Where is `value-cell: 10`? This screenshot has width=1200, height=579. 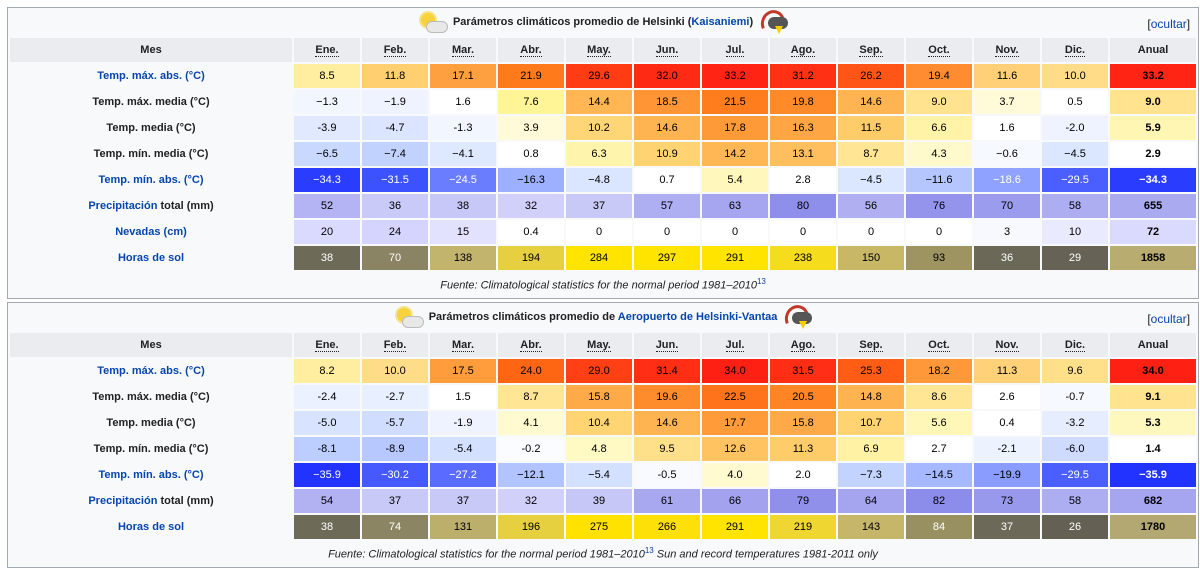 value-cell: 10 is located at coordinates (1075, 232).